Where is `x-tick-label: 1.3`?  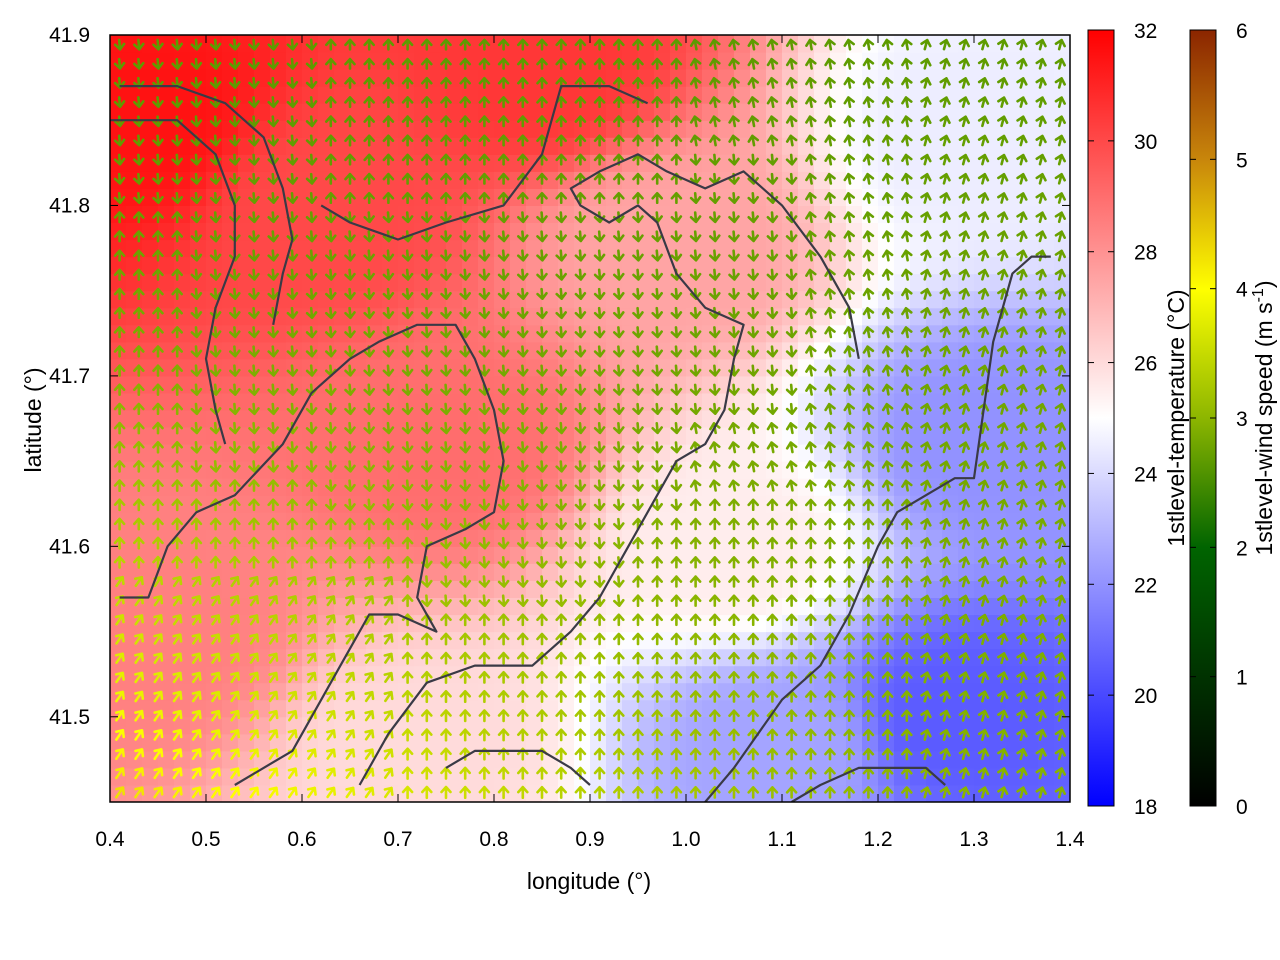
x-tick-label: 1.3 is located at coordinates (973, 839).